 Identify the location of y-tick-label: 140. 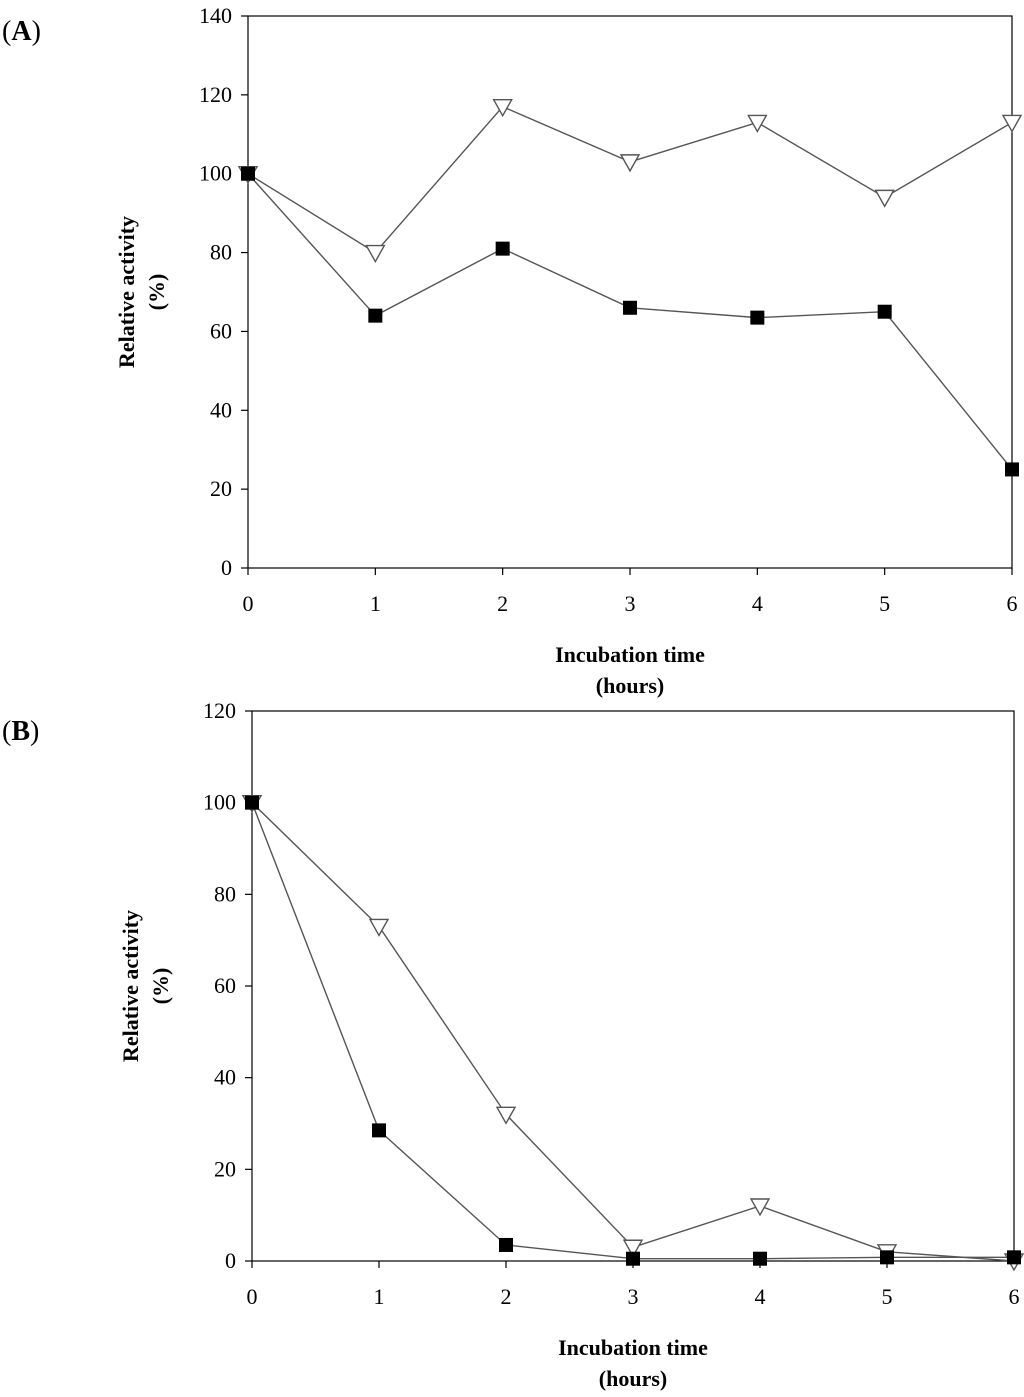
(215, 15).